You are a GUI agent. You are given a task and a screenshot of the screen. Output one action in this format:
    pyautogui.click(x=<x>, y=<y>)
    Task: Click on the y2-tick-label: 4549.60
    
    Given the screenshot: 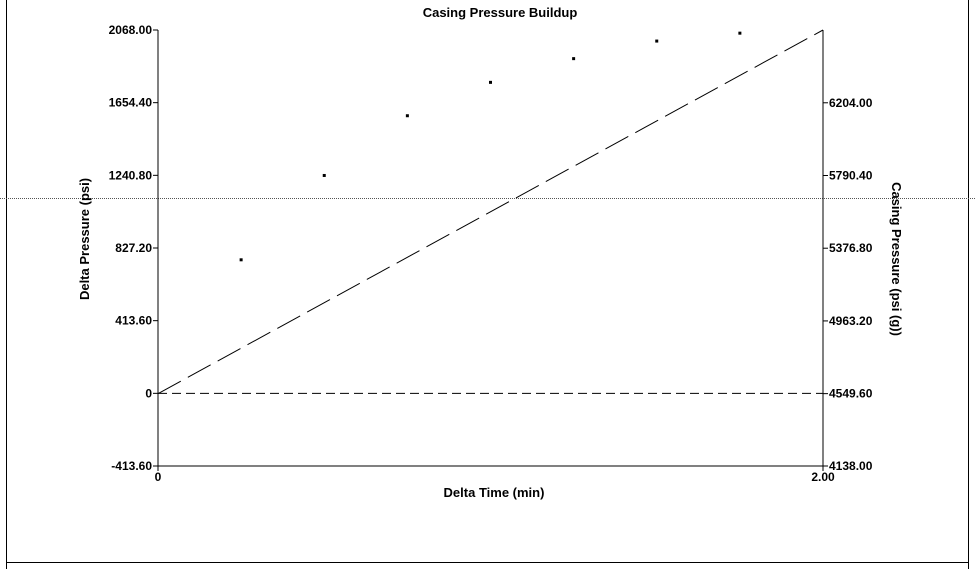 What is the action you would take?
    pyautogui.click(x=851, y=394)
    